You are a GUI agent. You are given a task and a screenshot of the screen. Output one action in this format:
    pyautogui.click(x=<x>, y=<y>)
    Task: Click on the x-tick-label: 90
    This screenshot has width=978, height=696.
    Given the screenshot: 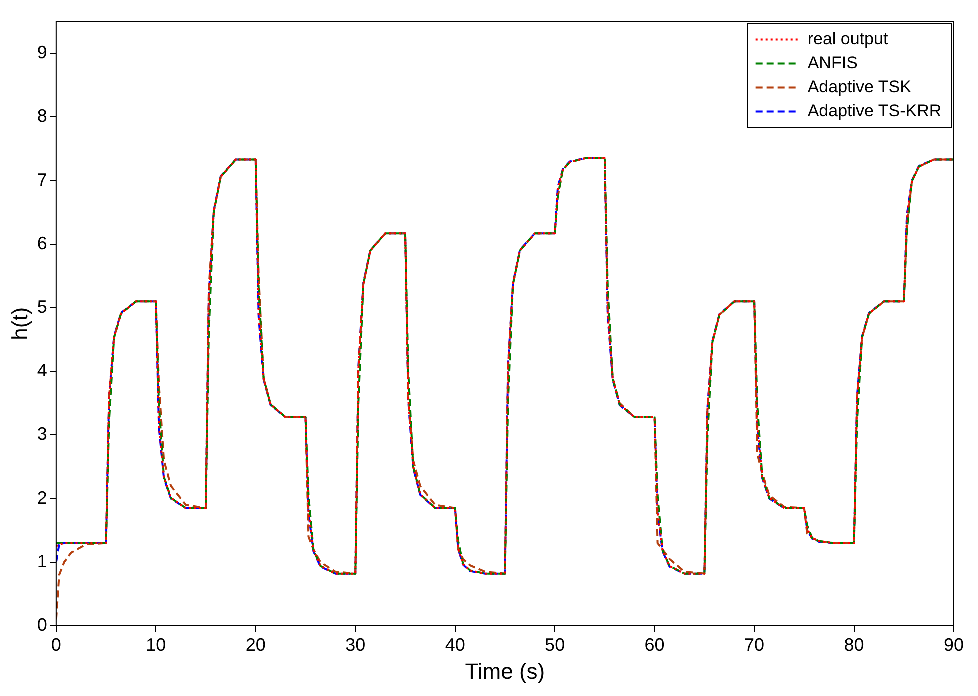 What is the action you would take?
    pyautogui.click(x=954, y=644)
    